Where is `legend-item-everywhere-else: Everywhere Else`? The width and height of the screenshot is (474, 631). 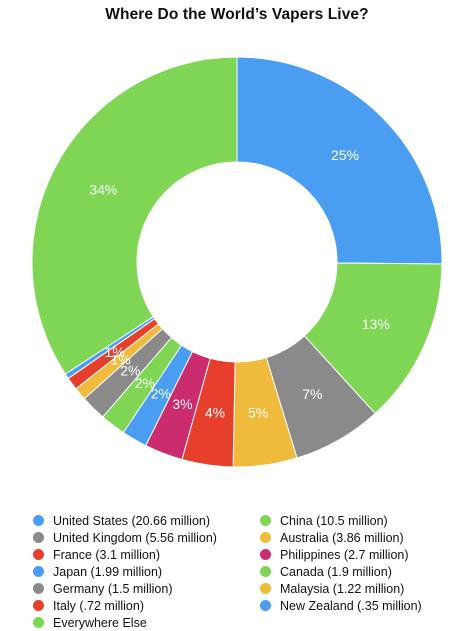
legend-item-everywhere-else: Everywhere Else is located at coordinates (90, 622).